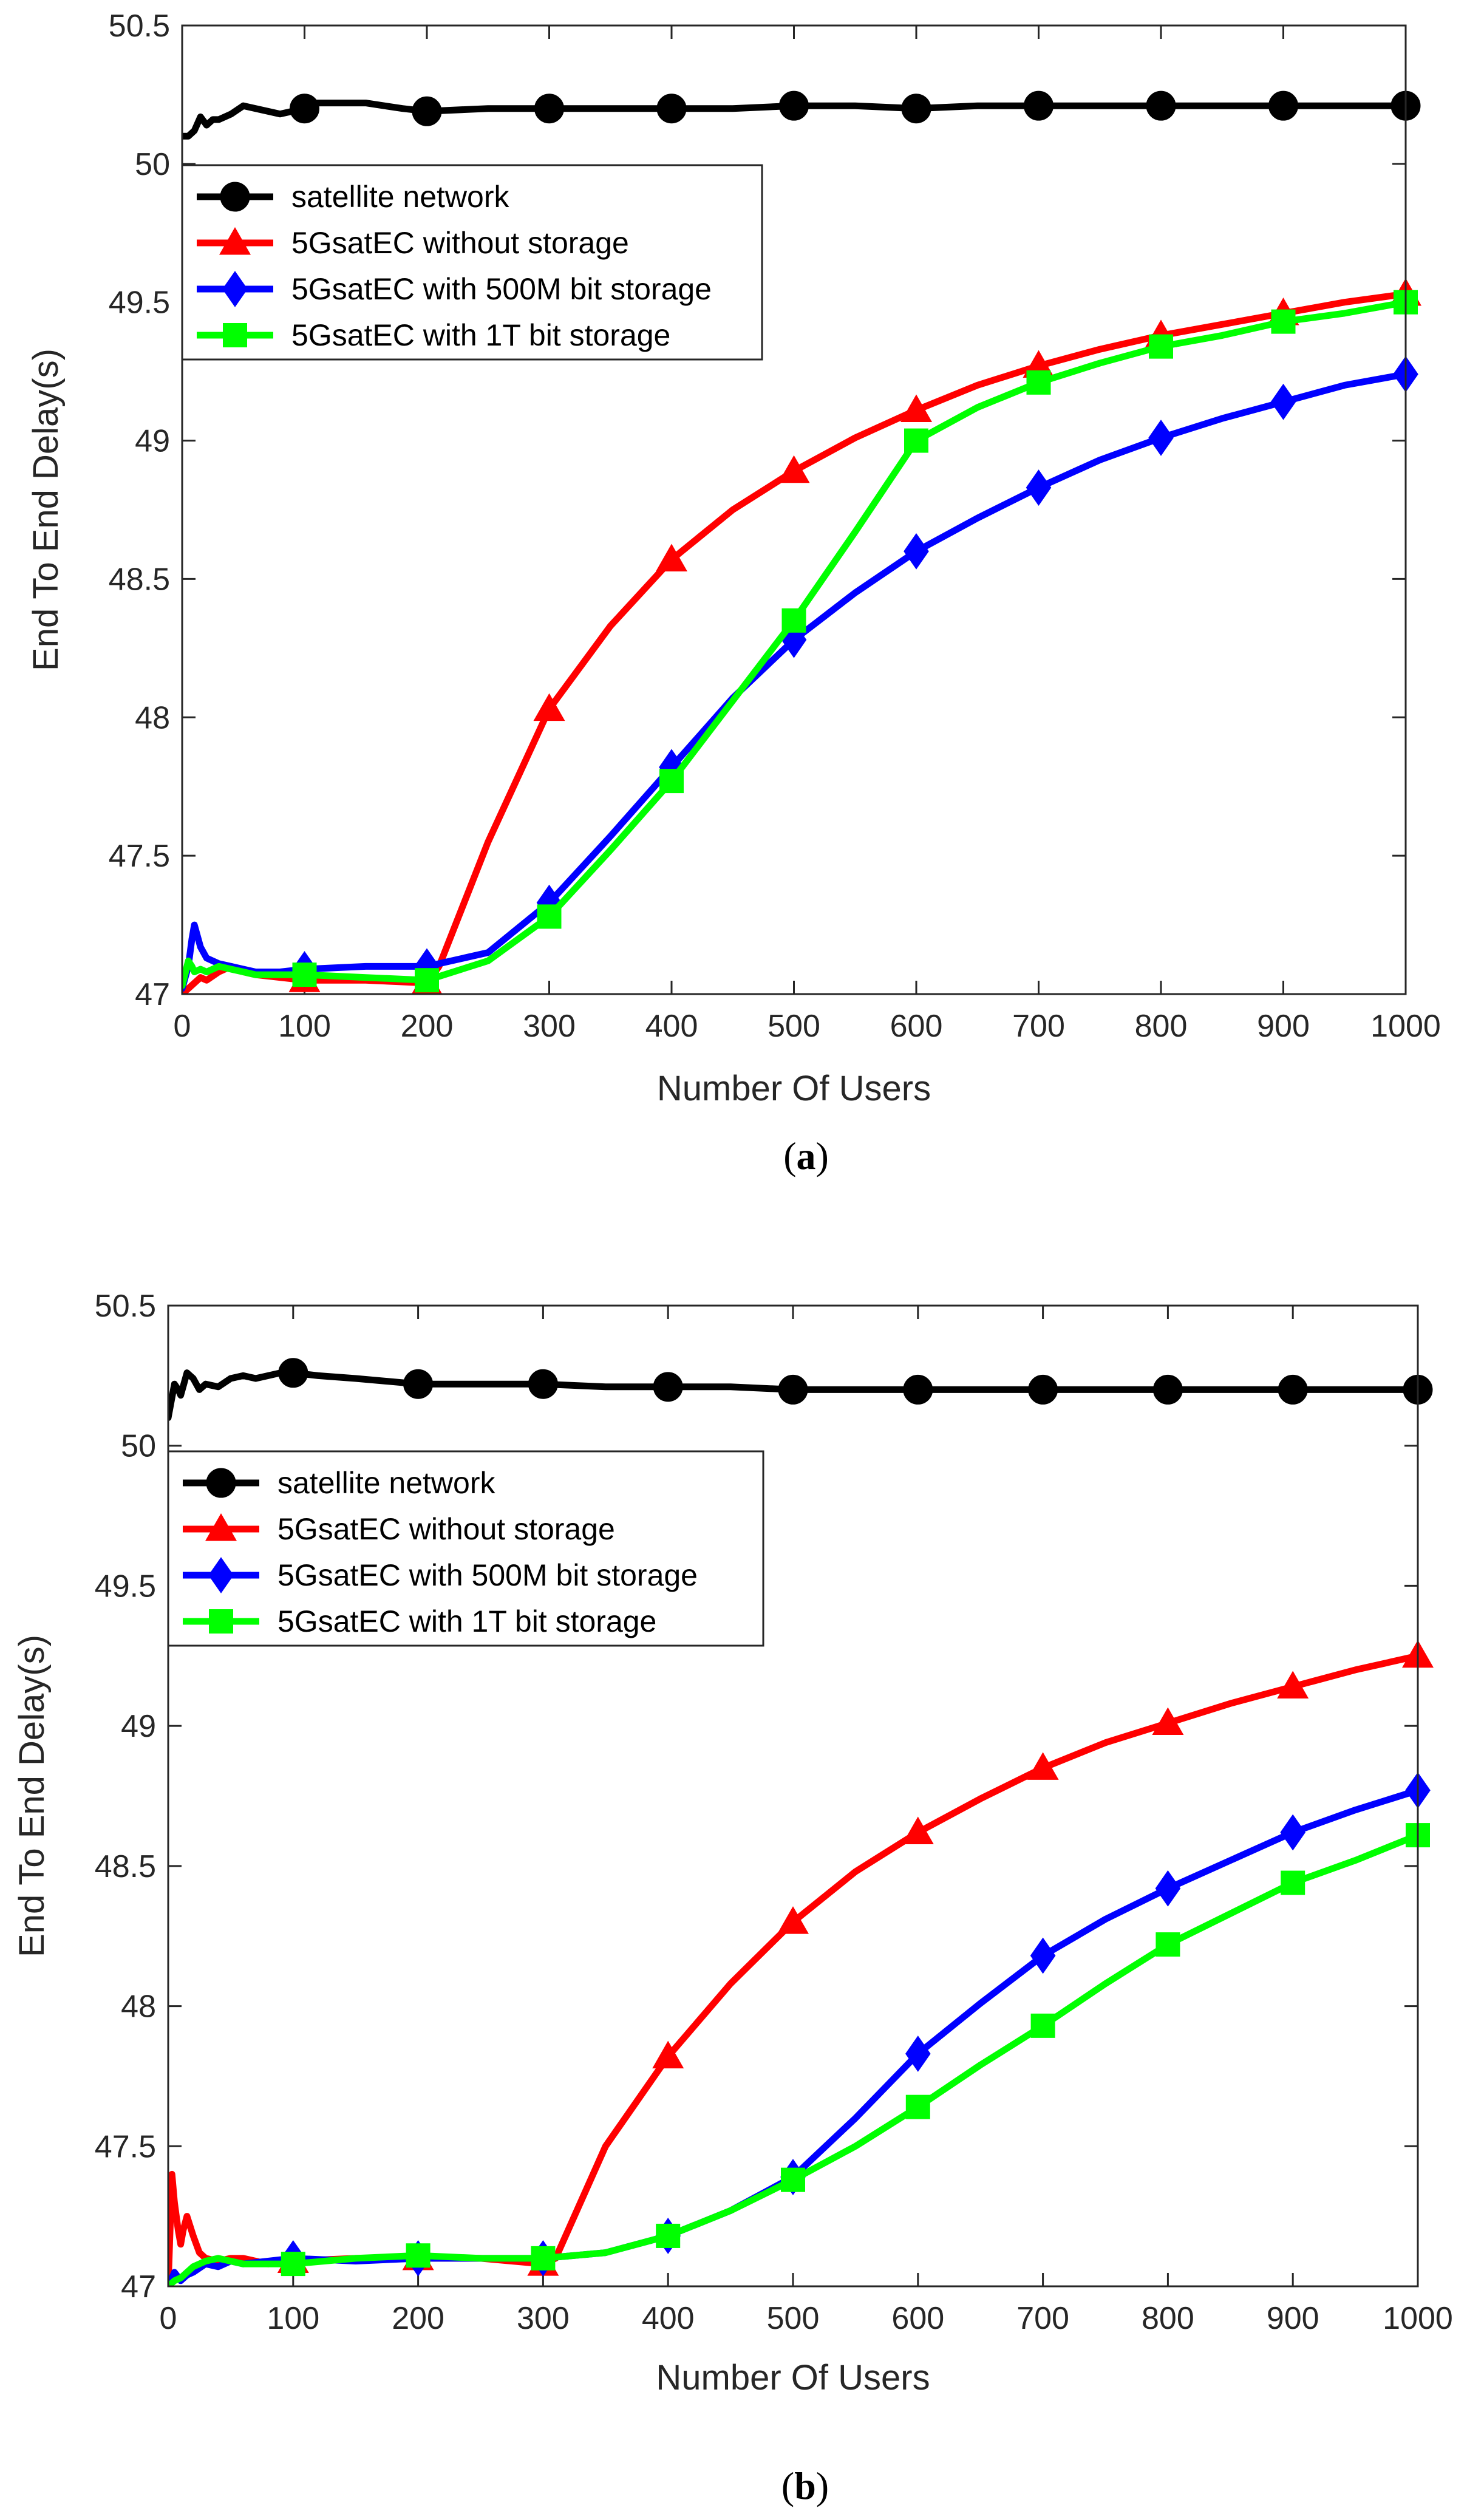  Describe the element at coordinates (221, 1575) in the screenshot. I see `legend-marker-diamond` at that location.